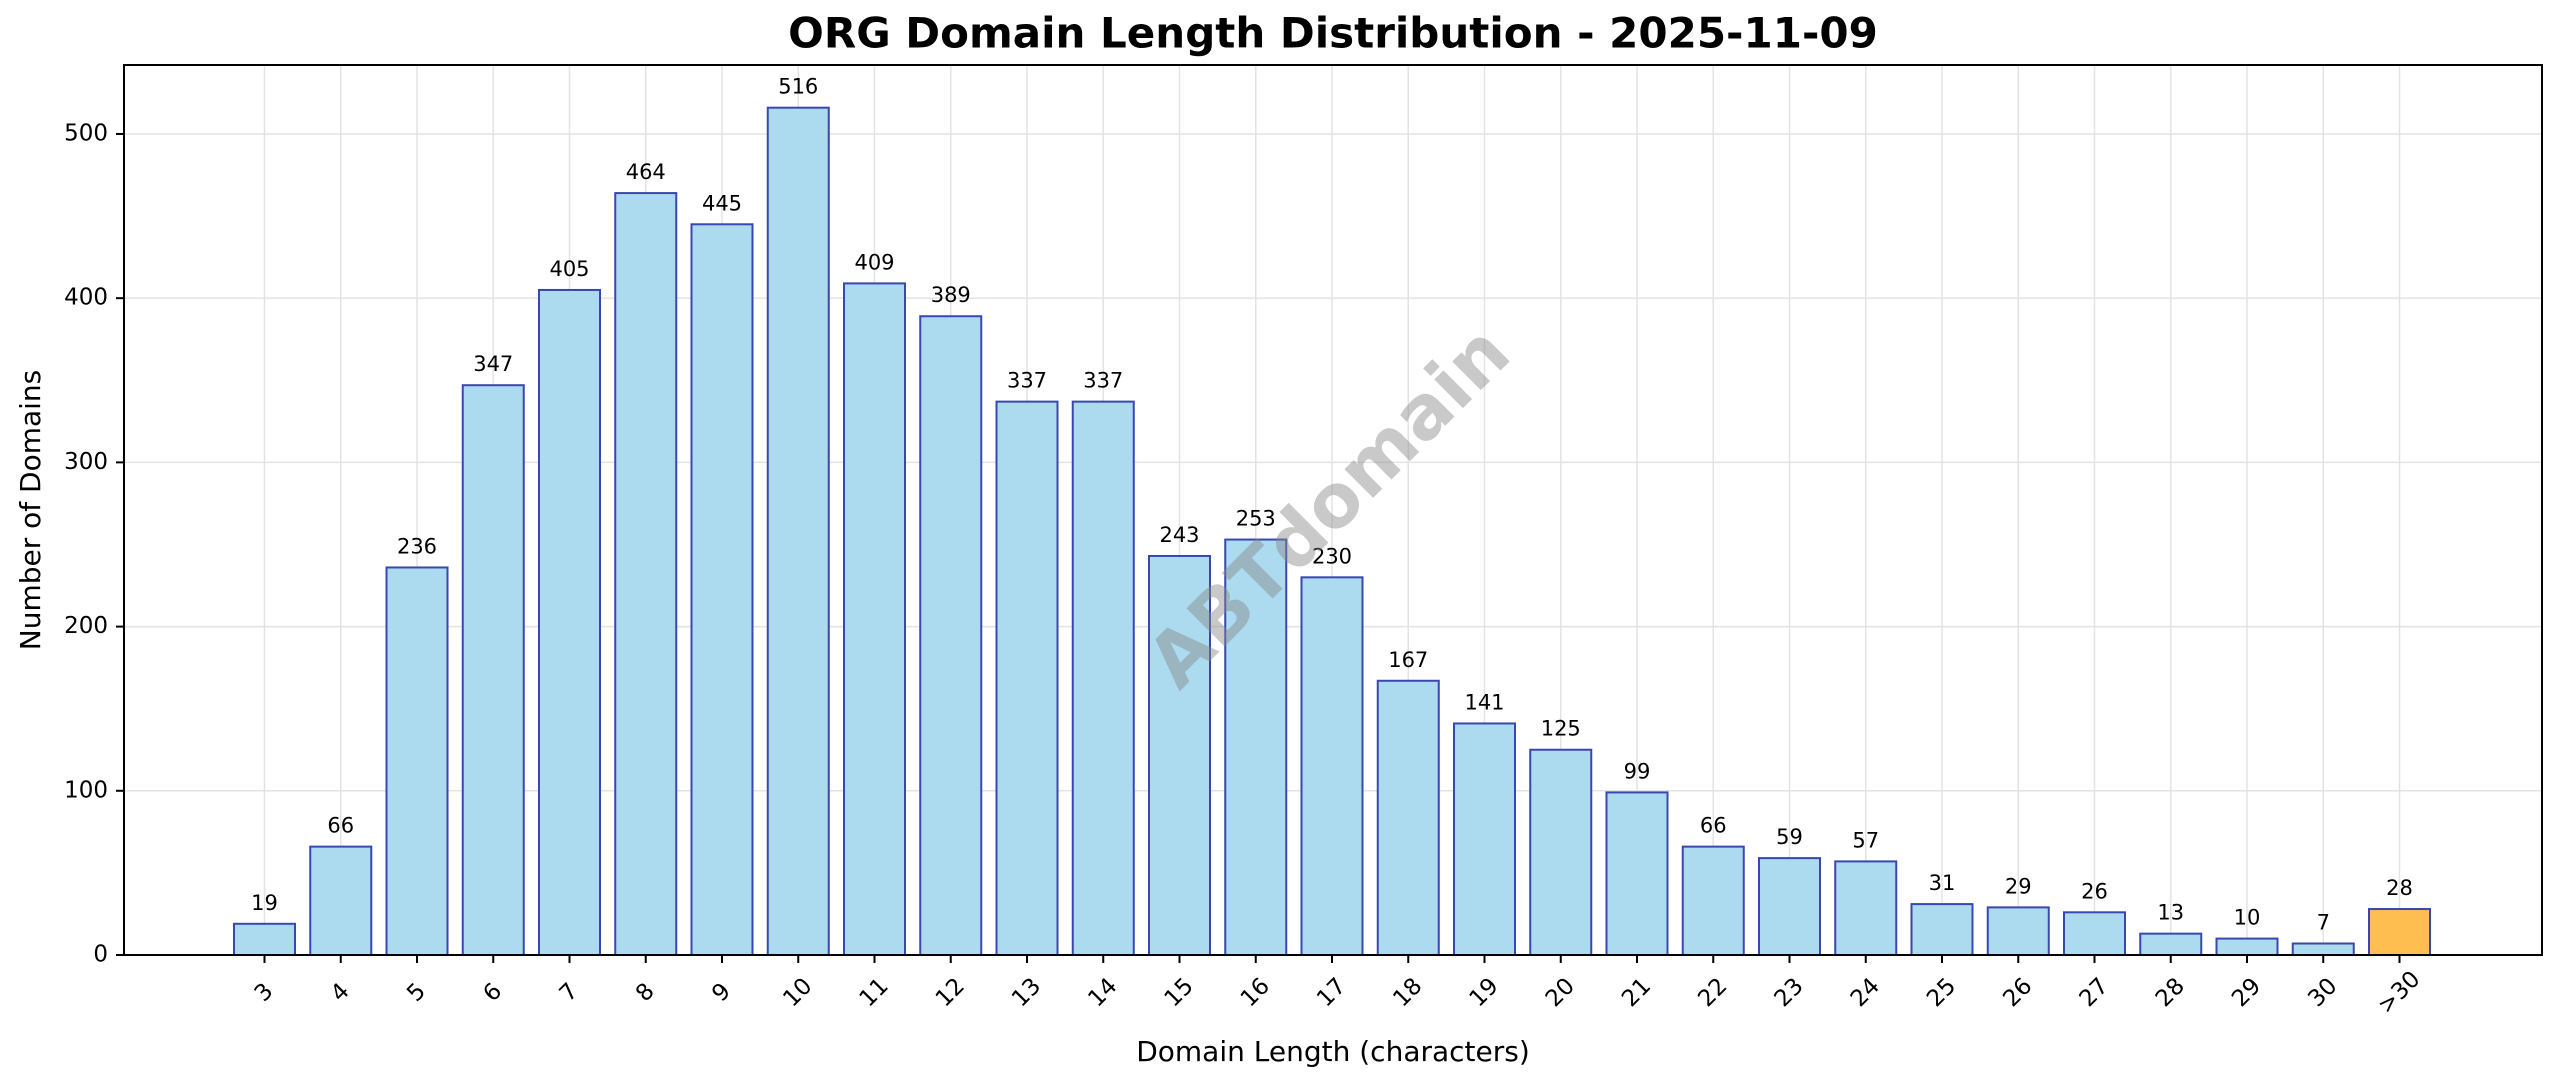 The width and height of the screenshot is (2560, 1087). Describe the element at coordinates (1561, 729) in the screenshot. I see `value-label: 125` at that location.